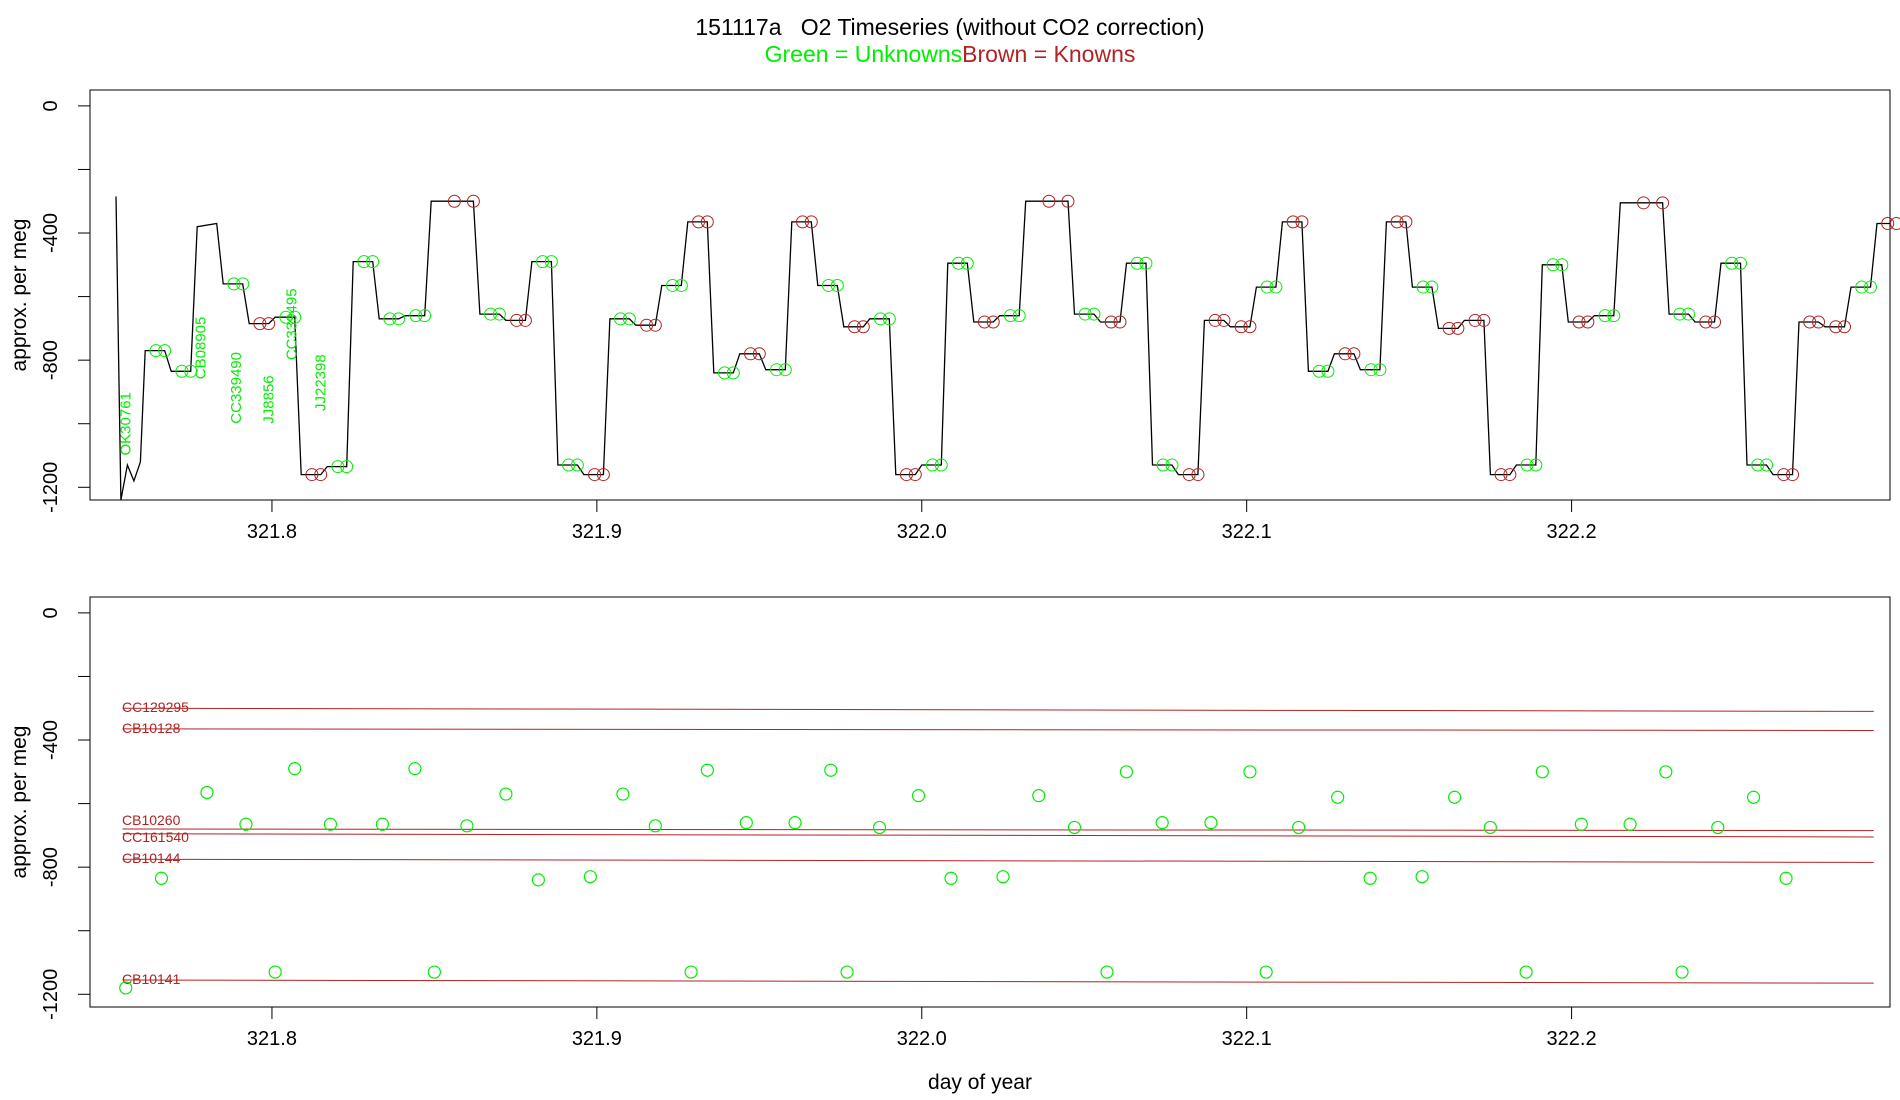 The image size is (1900, 1100). Describe the element at coordinates (155, 837) in the screenshot. I see `known-line-label: CC161540` at that location.